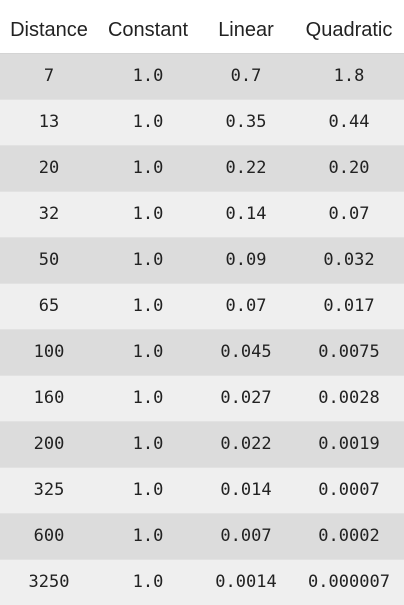  What do you see at coordinates (349, 443) in the screenshot?
I see `cell-quadratic: 0.0019` at bounding box center [349, 443].